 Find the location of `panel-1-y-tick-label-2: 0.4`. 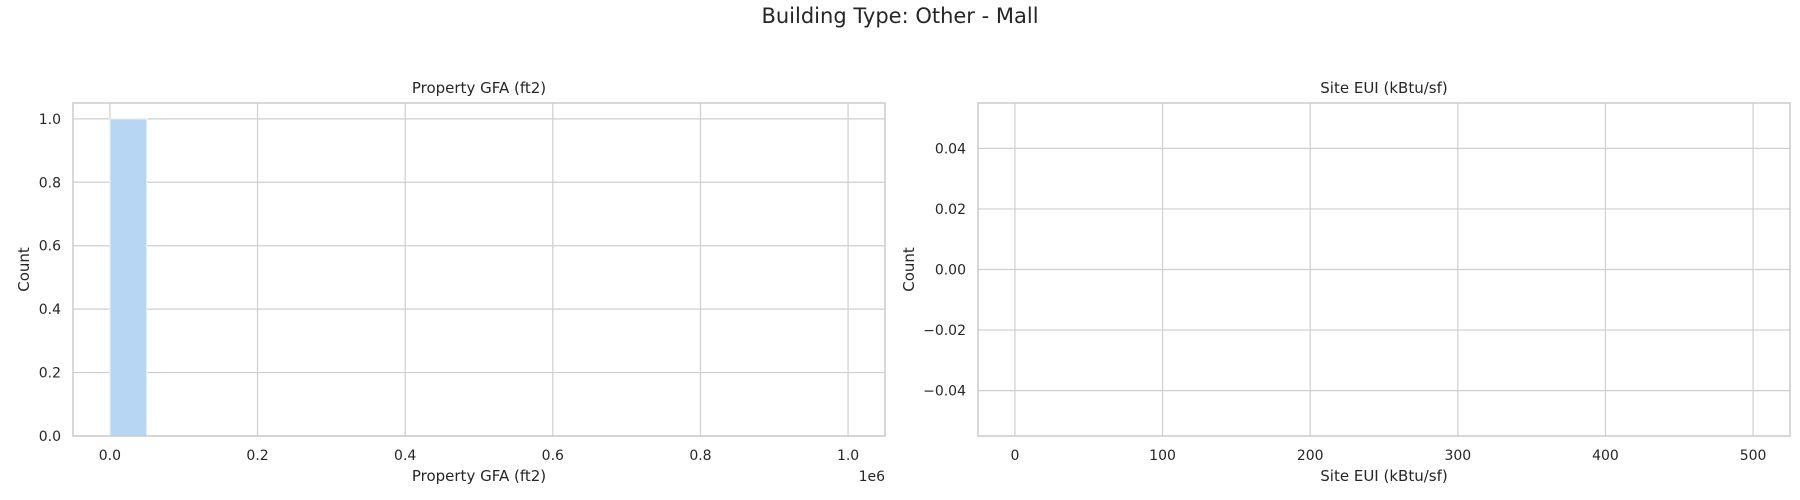

panel-1-y-tick-label-2: 0.4 is located at coordinates (50, 310).